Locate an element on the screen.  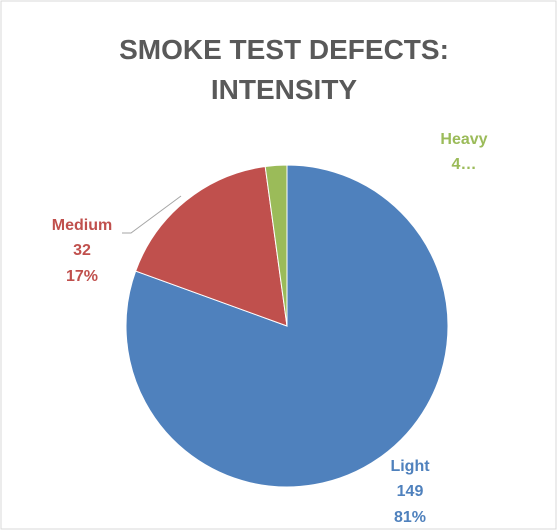
percent-label: 17% is located at coordinates (82, 276).